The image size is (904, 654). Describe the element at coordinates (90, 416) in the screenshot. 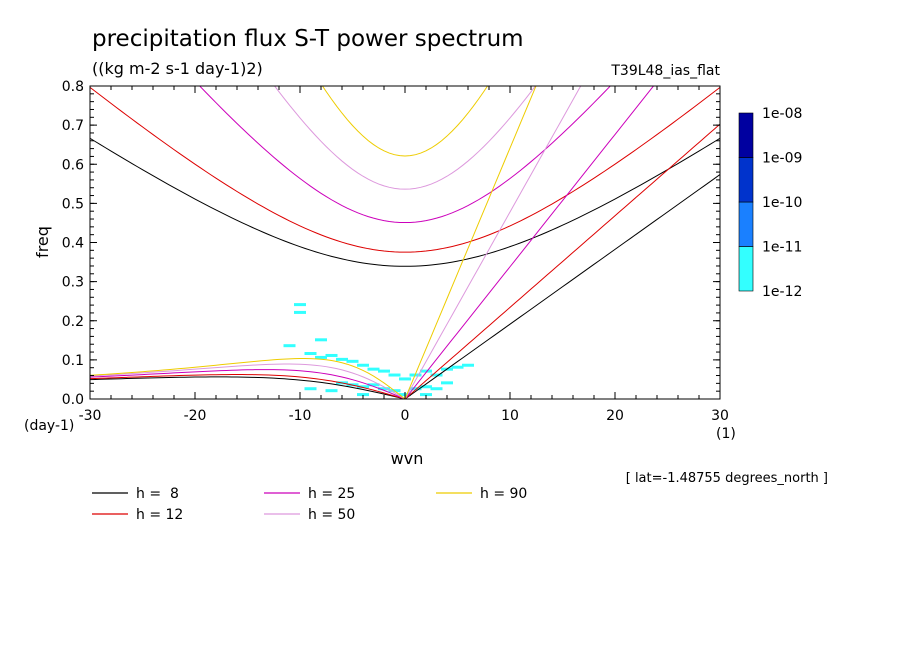

I see `x-tick-label: -30` at that location.